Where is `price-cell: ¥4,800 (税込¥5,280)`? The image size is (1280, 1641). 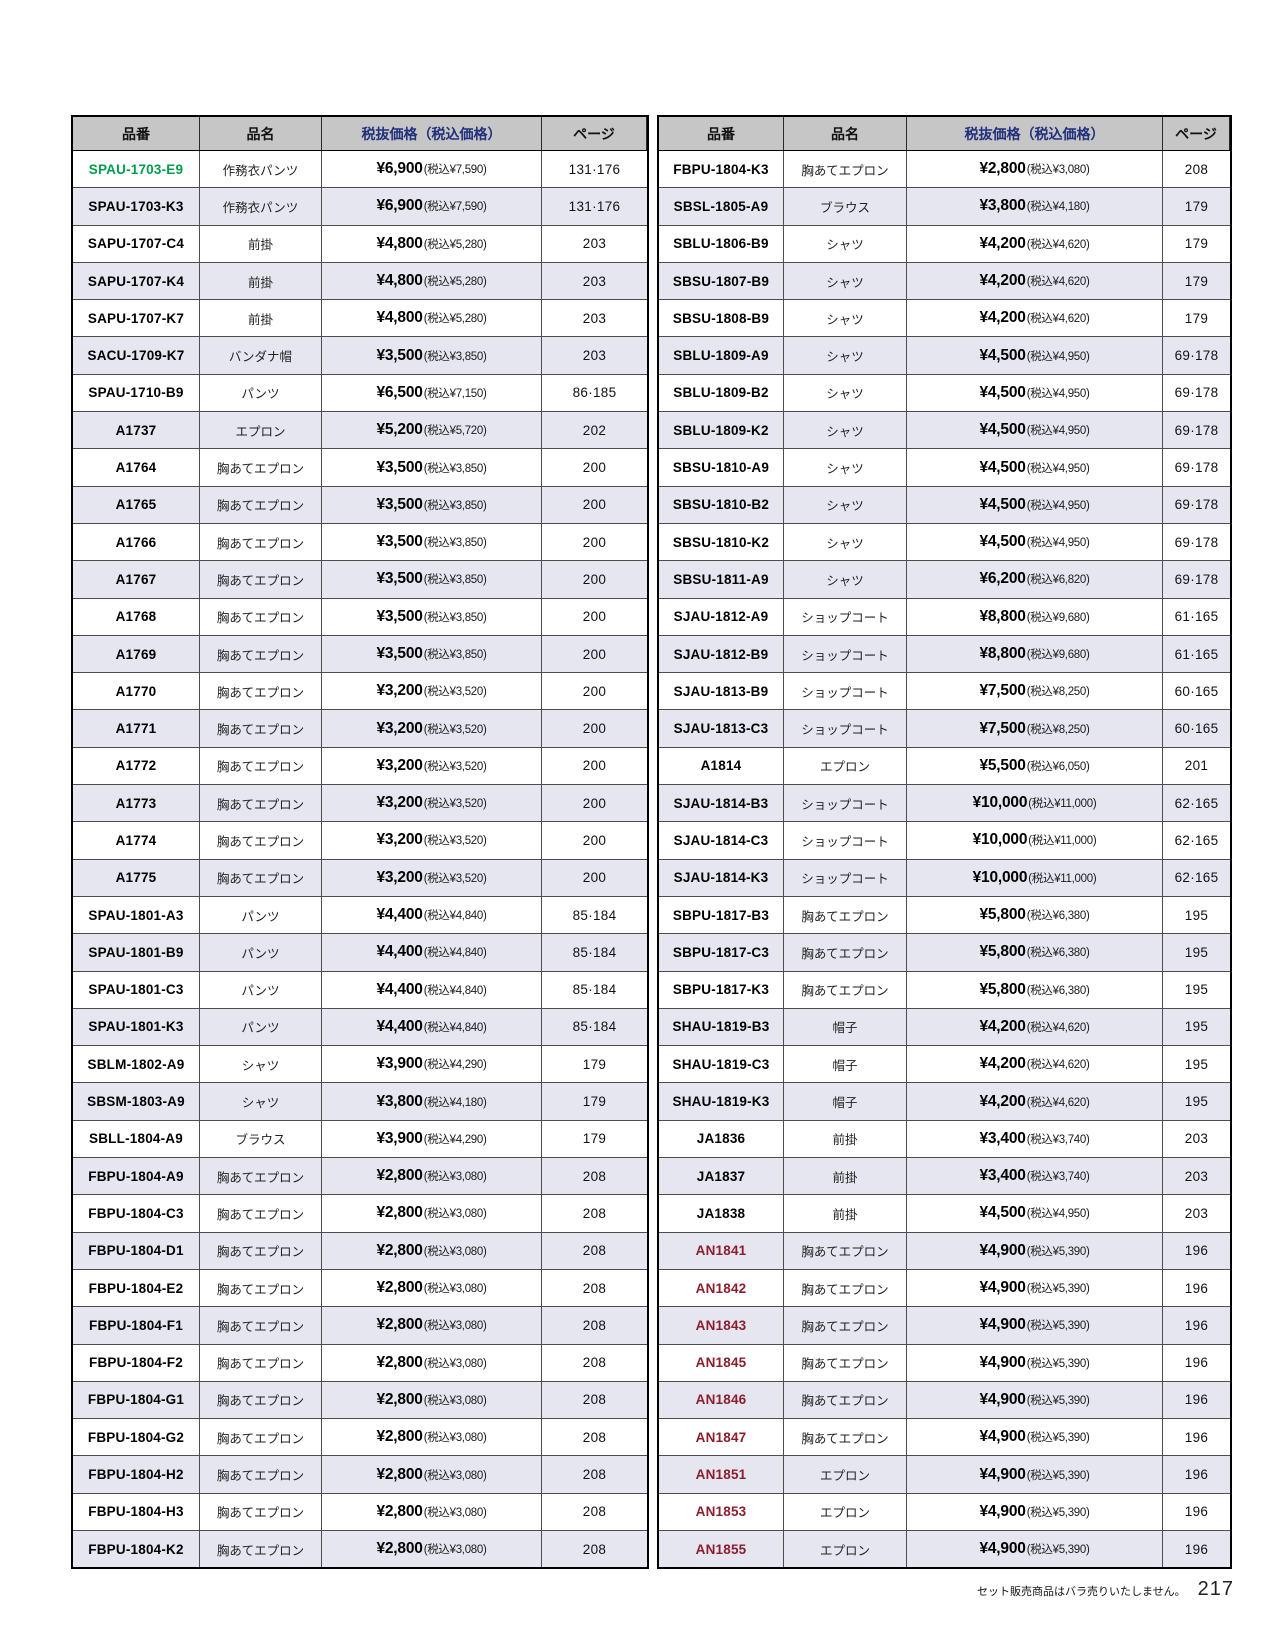 price-cell: ¥4,800 (税込¥5,280) is located at coordinates (432, 318).